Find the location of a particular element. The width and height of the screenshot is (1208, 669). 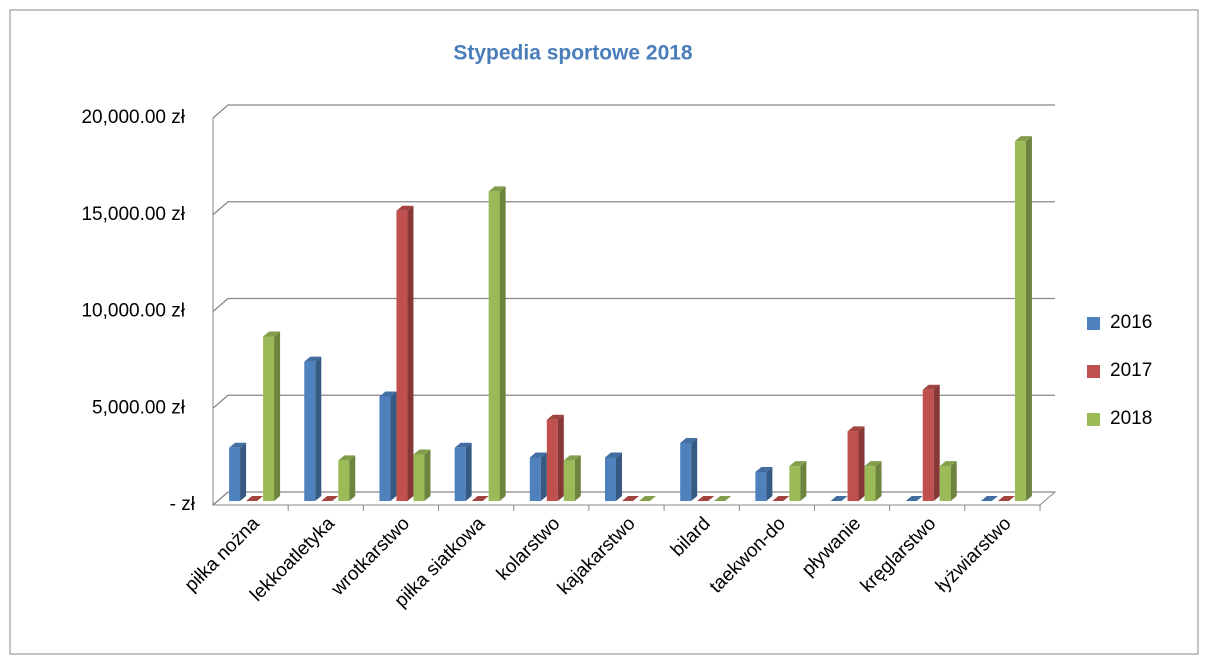

chart-title: Stypedia sportowe 2018 is located at coordinates (573, 53).